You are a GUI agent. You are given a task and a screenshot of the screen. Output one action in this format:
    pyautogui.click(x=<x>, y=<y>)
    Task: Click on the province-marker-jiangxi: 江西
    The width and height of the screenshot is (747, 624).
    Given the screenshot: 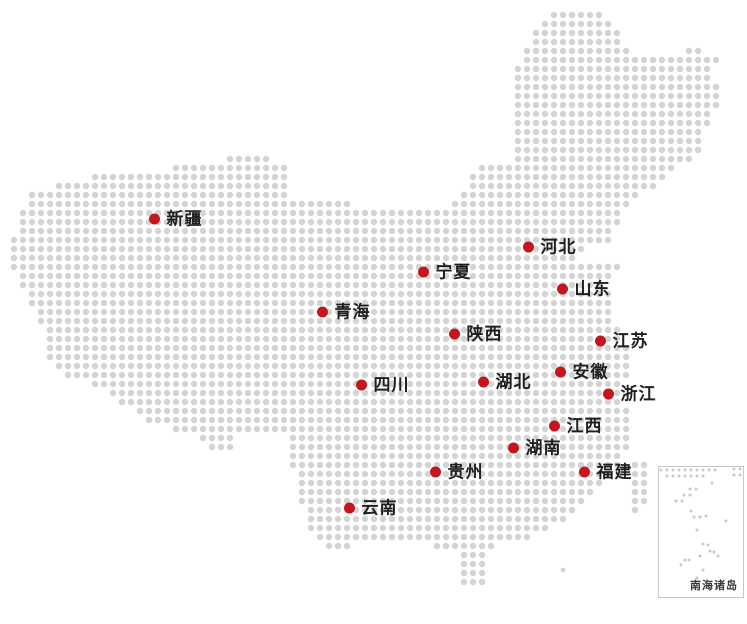 What is the action you would take?
    pyautogui.click(x=575, y=426)
    